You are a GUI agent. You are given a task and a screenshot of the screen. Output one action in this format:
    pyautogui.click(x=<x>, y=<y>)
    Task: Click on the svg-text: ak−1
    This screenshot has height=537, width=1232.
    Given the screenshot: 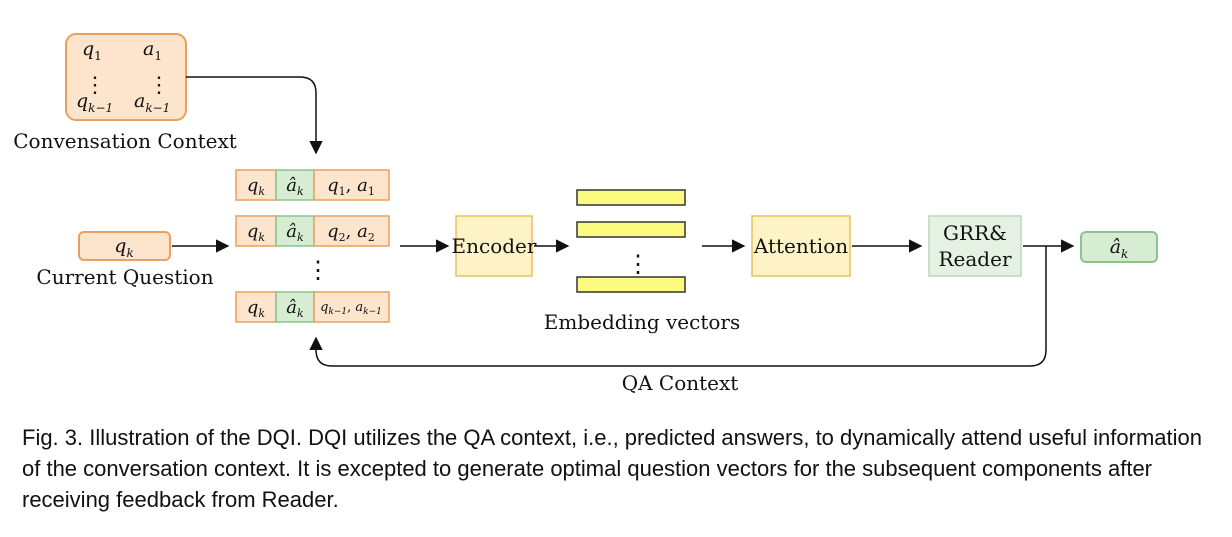 What is the action you would take?
    pyautogui.click(x=152, y=102)
    